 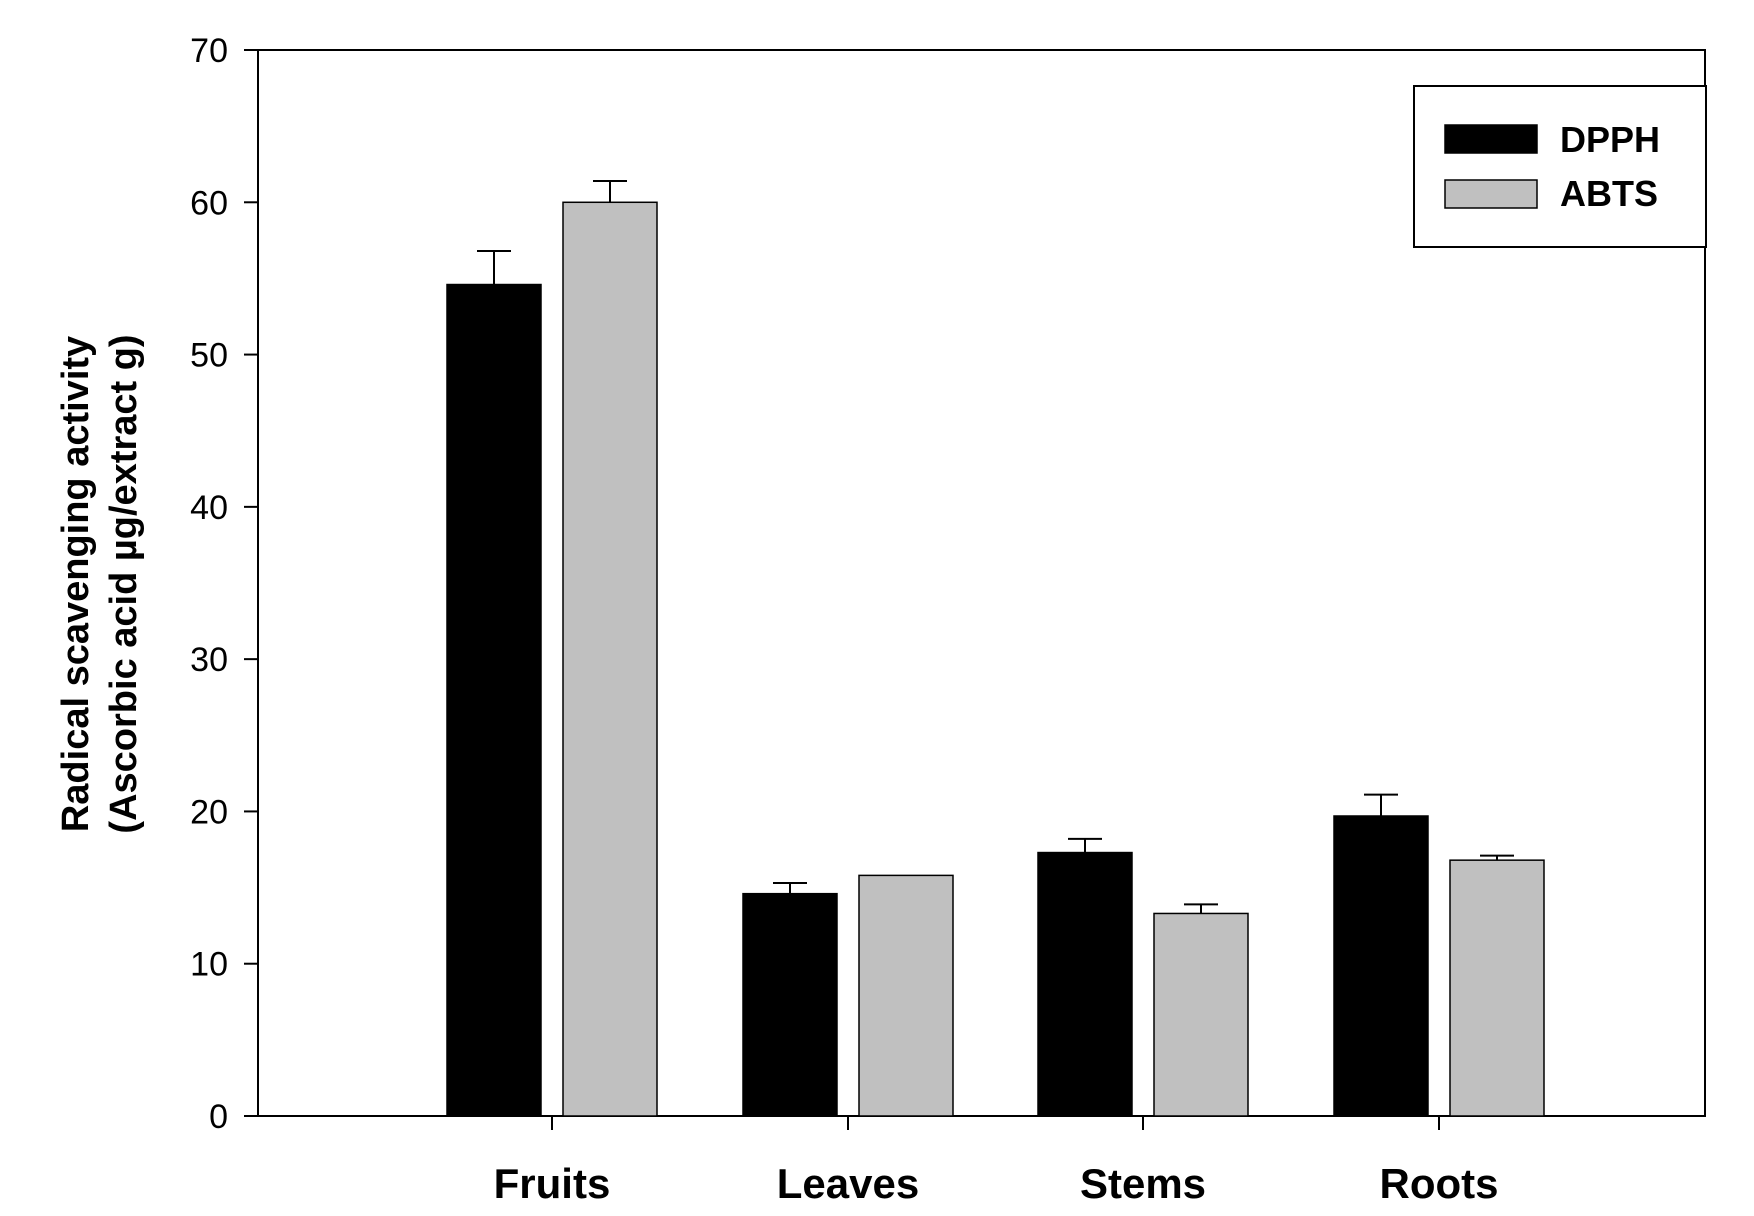 What do you see at coordinates (209, 51) in the screenshot?
I see `y-tick-label-70: 70` at bounding box center [209, 51].